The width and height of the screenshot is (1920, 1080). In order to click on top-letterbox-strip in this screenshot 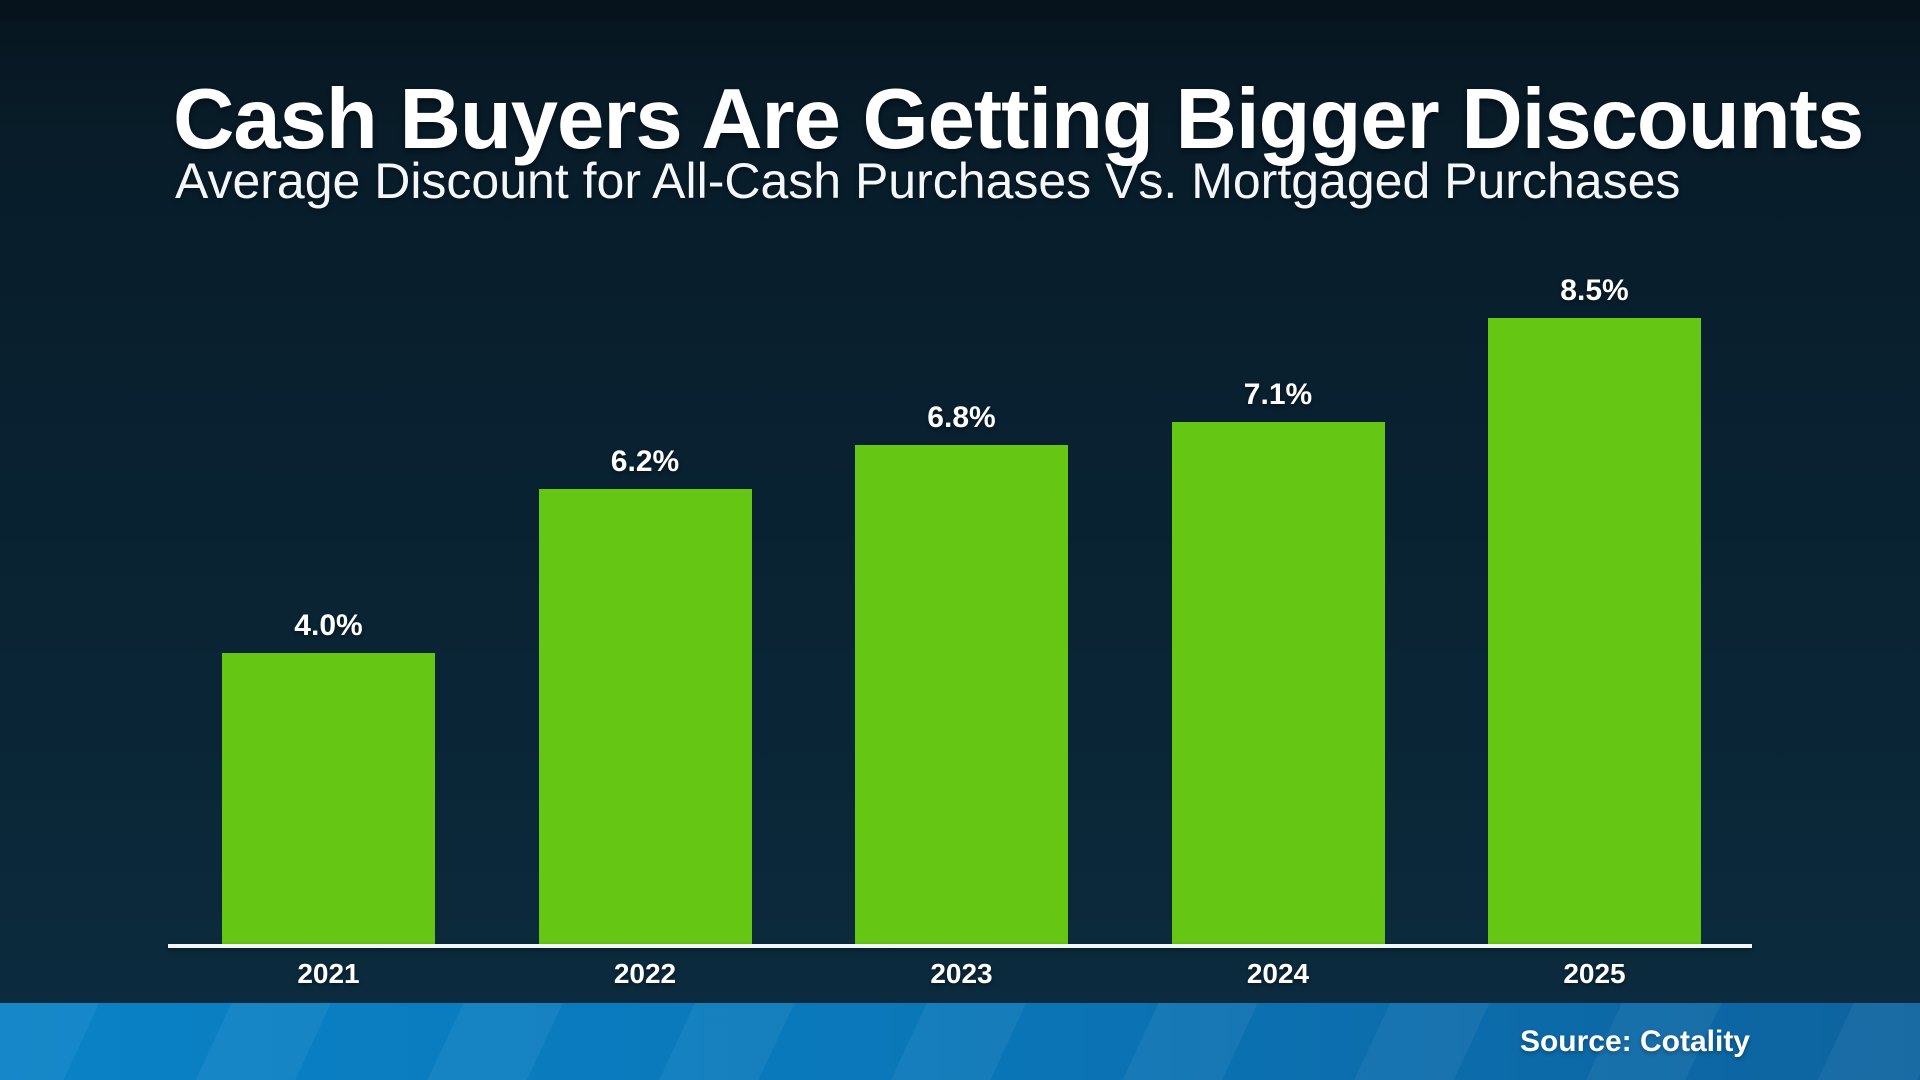, I will do `click(960, 10)`.